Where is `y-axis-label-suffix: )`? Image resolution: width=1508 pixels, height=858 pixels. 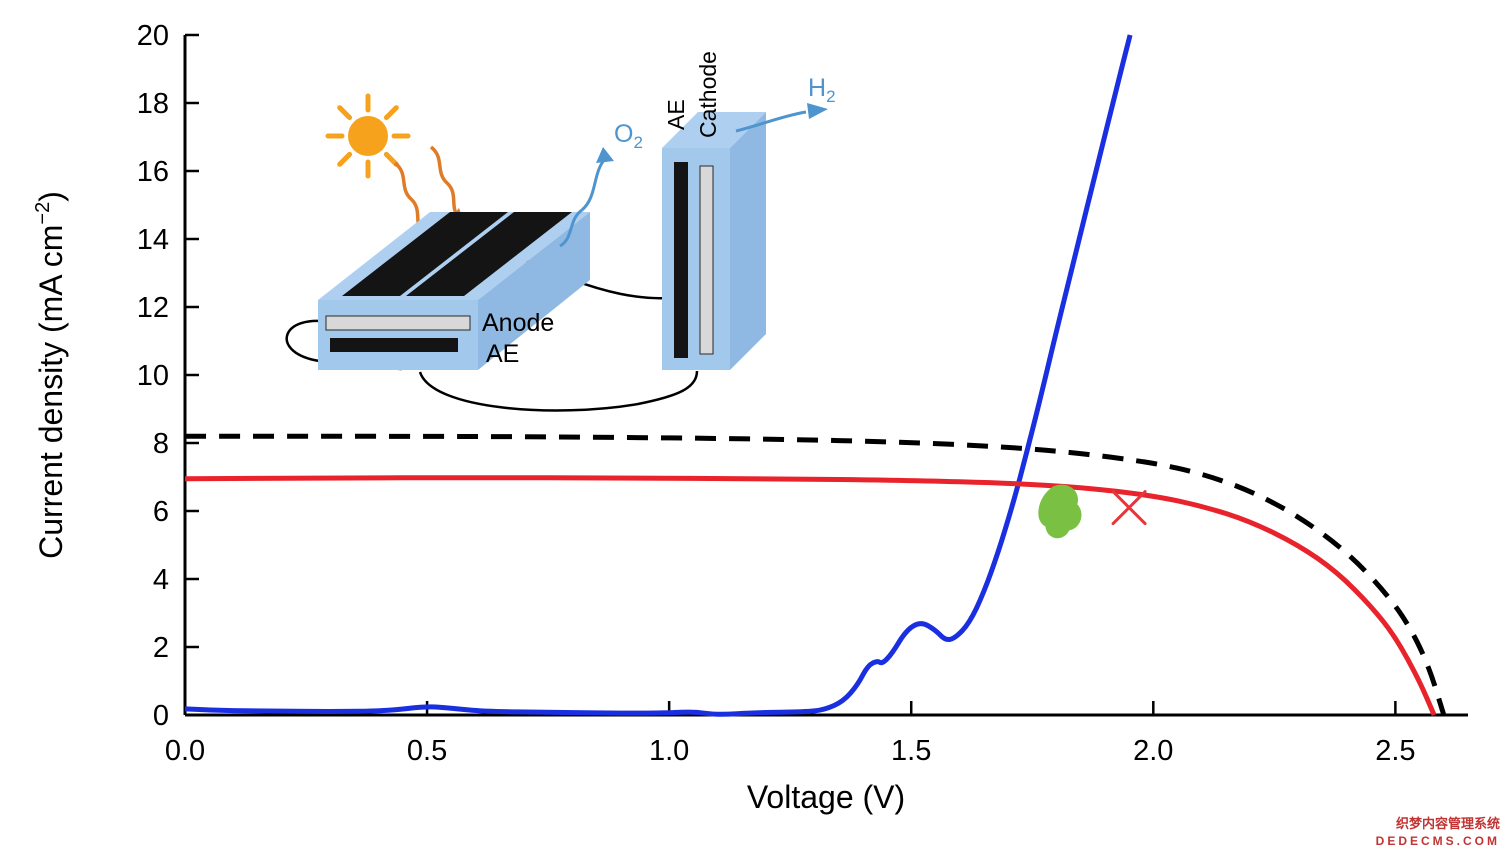 y-axis-label-suffix: ) is located at coordinates (51, 196).